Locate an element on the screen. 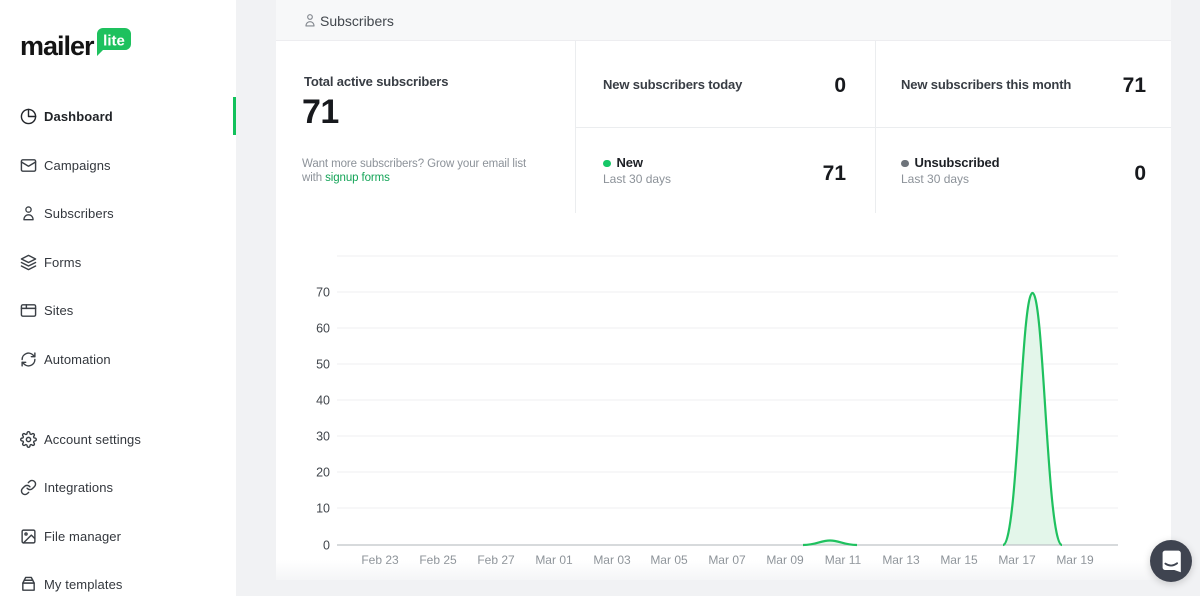 The width and height of the screenshot is (1200, 596). svg-text: 0 is located at coordinates (326, 546).